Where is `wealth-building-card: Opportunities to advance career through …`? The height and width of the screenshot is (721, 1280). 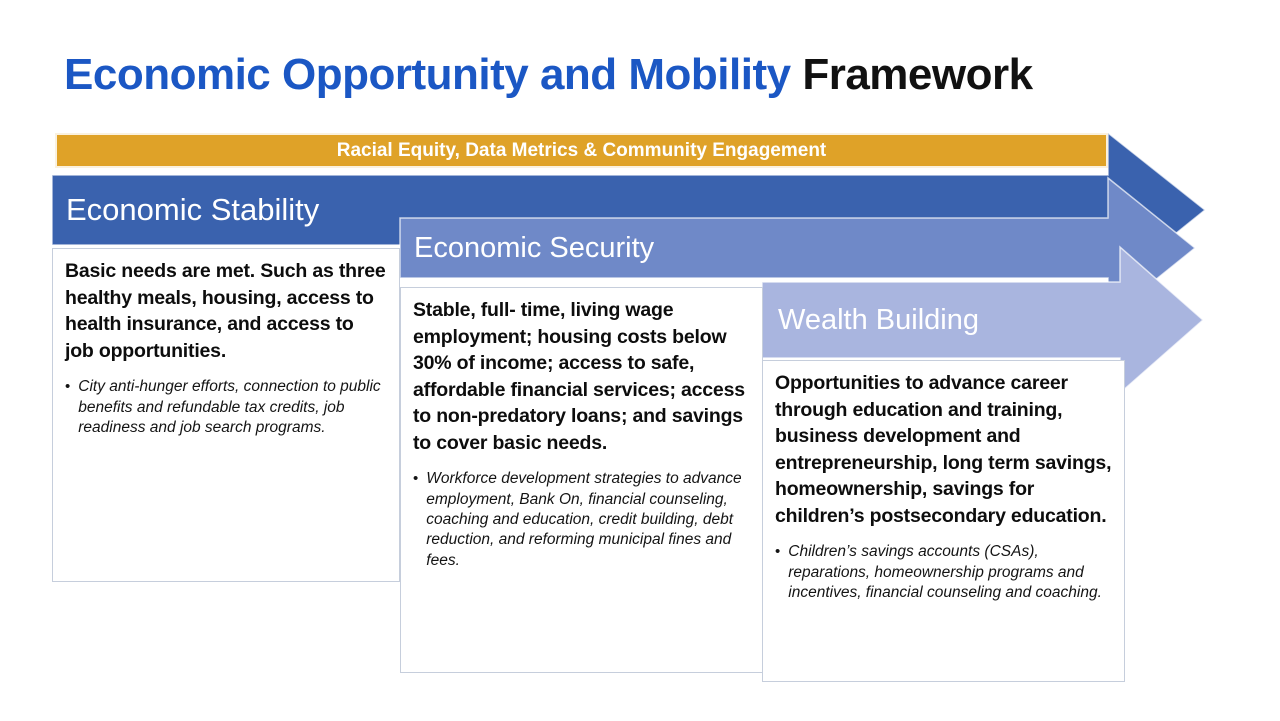 wealth-building-card: Opportunities to advance career through … is located at coordinates (943, 521).